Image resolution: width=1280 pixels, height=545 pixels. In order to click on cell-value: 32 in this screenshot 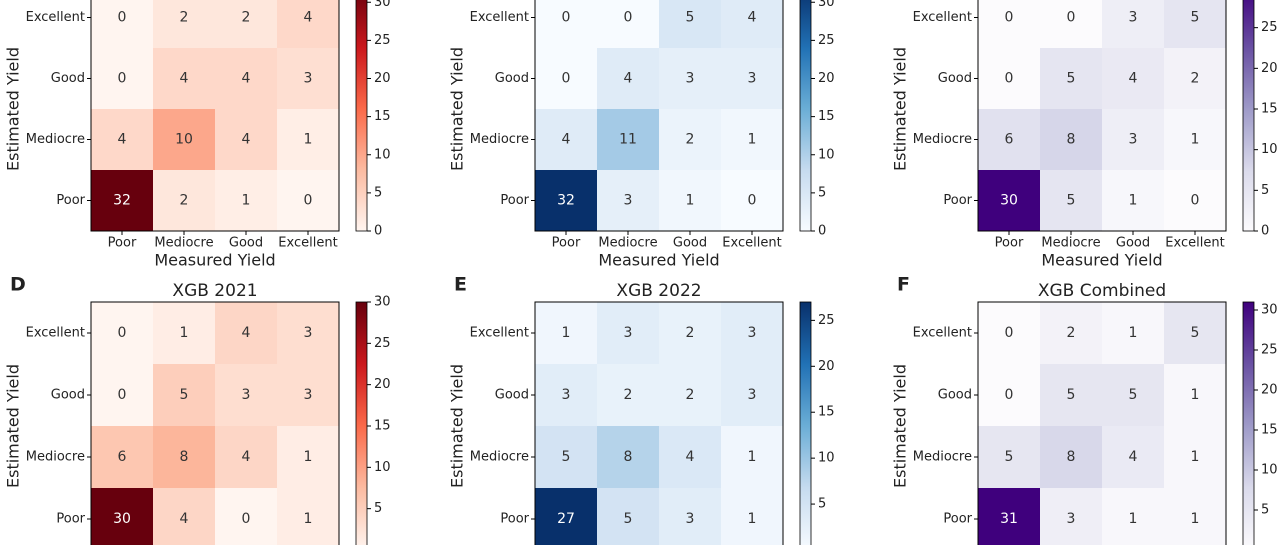, I will do `click(566, 201)`.